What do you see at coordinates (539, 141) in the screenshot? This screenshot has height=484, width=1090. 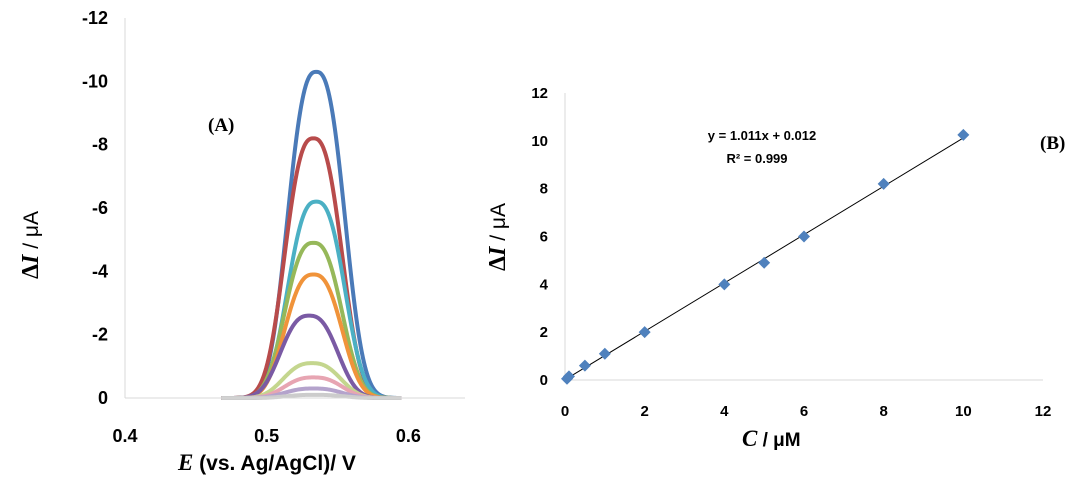 I see `y-tick-label-b: 10` at bounding box center [539, 141].